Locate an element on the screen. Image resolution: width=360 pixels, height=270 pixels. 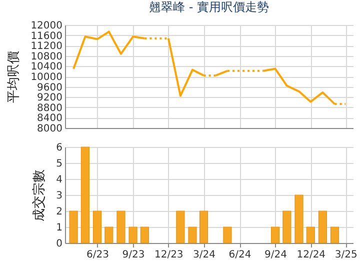
y-tick-label: 4 is located at coordinates (59, 180).